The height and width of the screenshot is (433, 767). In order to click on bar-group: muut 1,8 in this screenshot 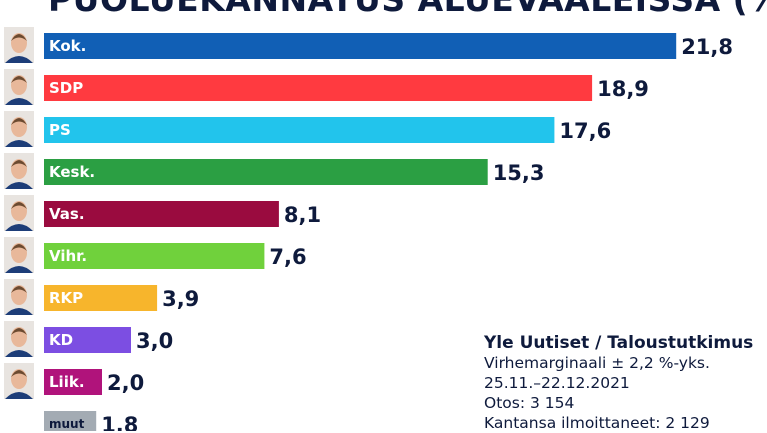, I will do `click(91, 421)`.